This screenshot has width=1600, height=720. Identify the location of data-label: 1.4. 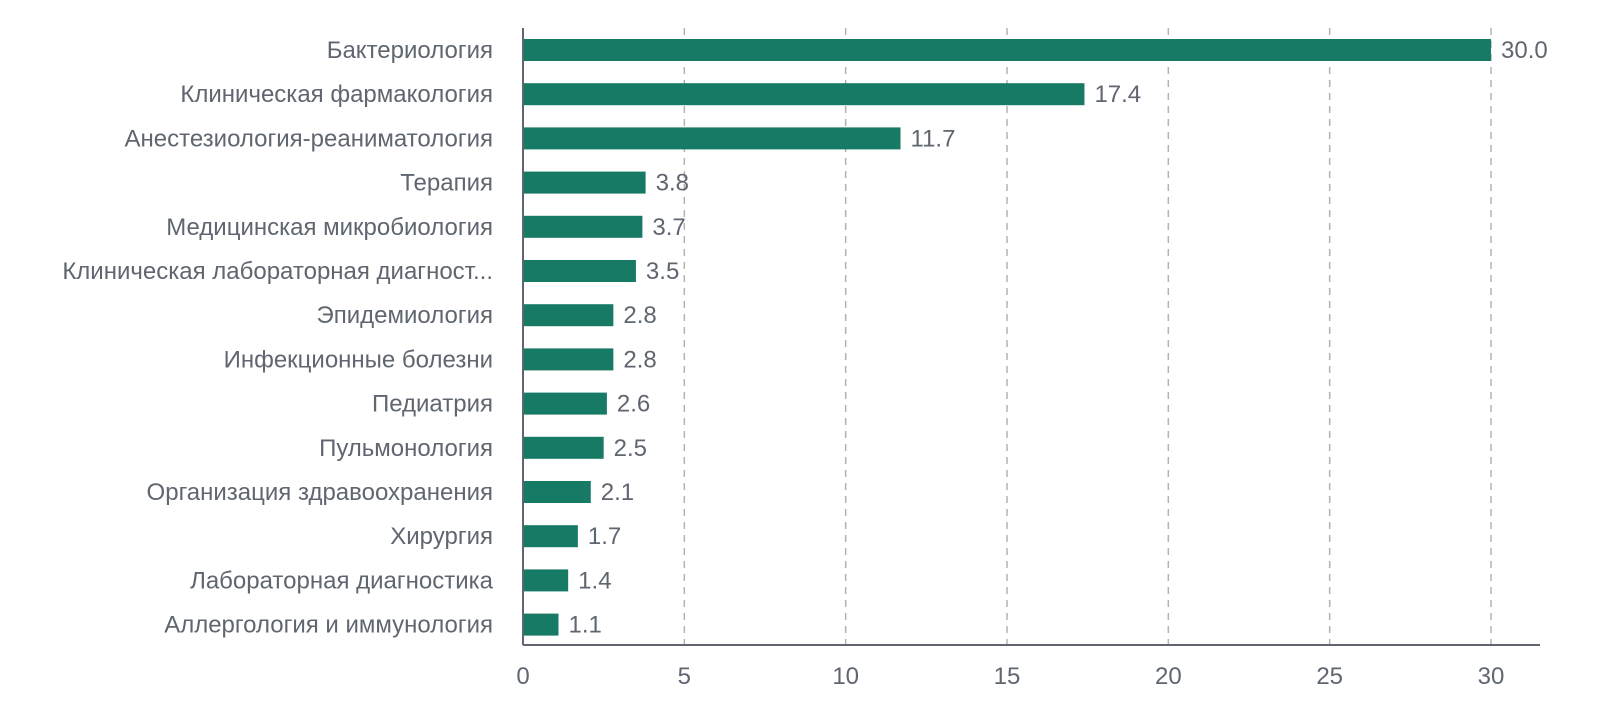
(594, 580).